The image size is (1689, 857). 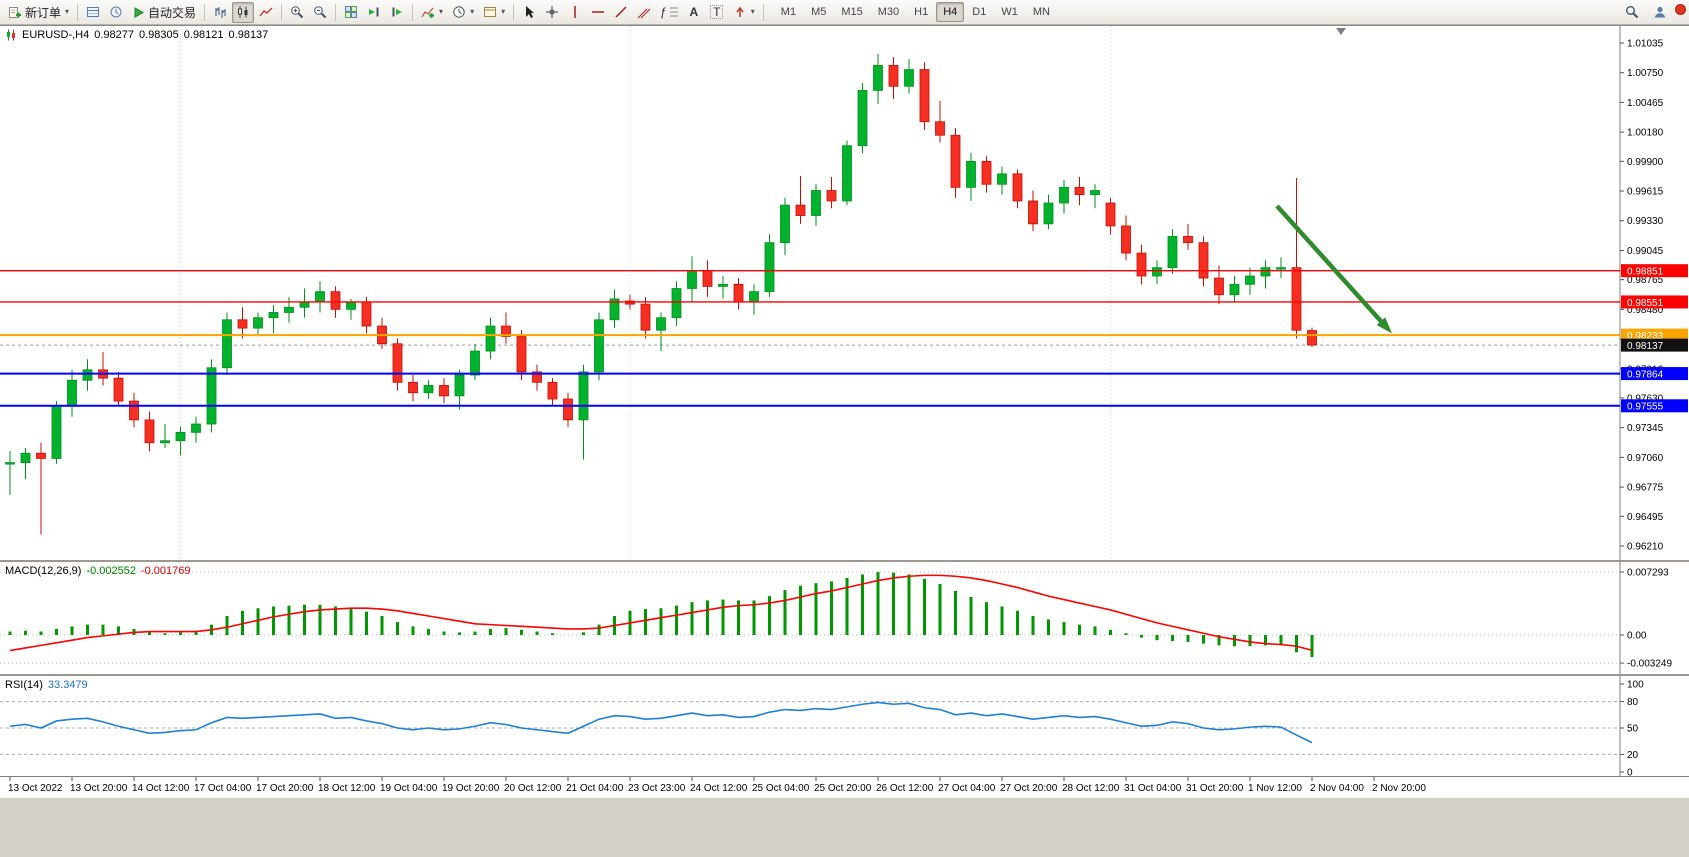 What do you see at coordinates (1153, 788) in the screenshot?
I see `time-axis-label: 31 Oct 04:00` at bounding box center [1153, 788].